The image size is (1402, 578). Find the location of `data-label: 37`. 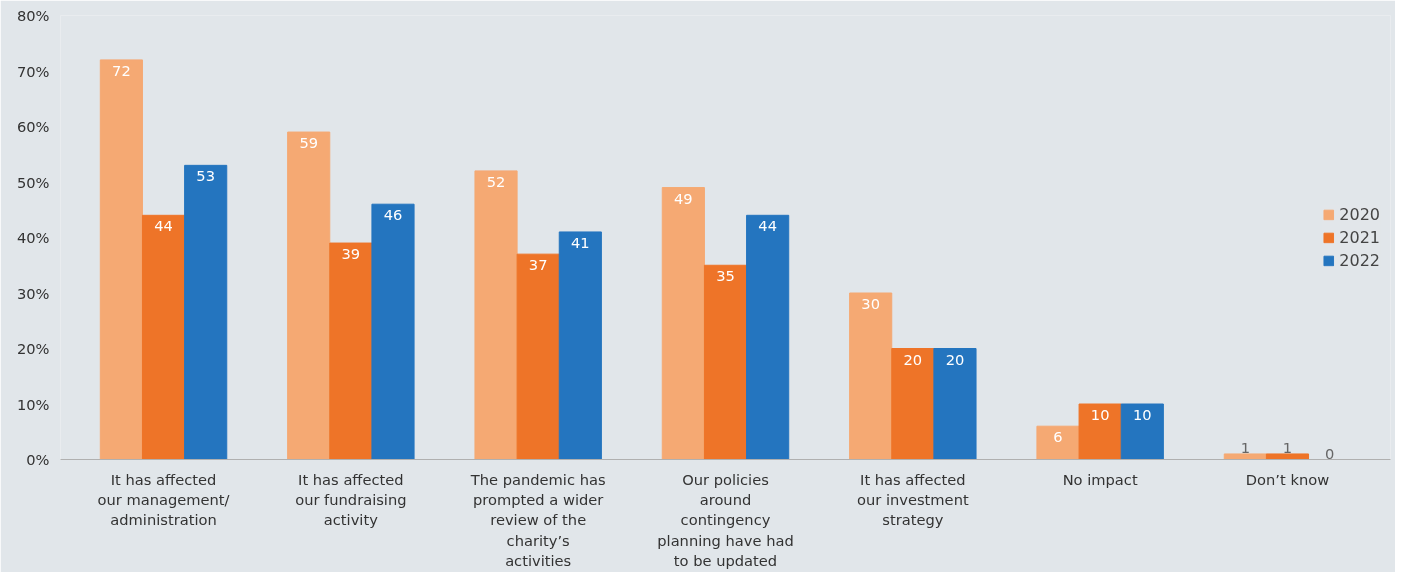

data-label: 37 is located at coordinates (538, 265).